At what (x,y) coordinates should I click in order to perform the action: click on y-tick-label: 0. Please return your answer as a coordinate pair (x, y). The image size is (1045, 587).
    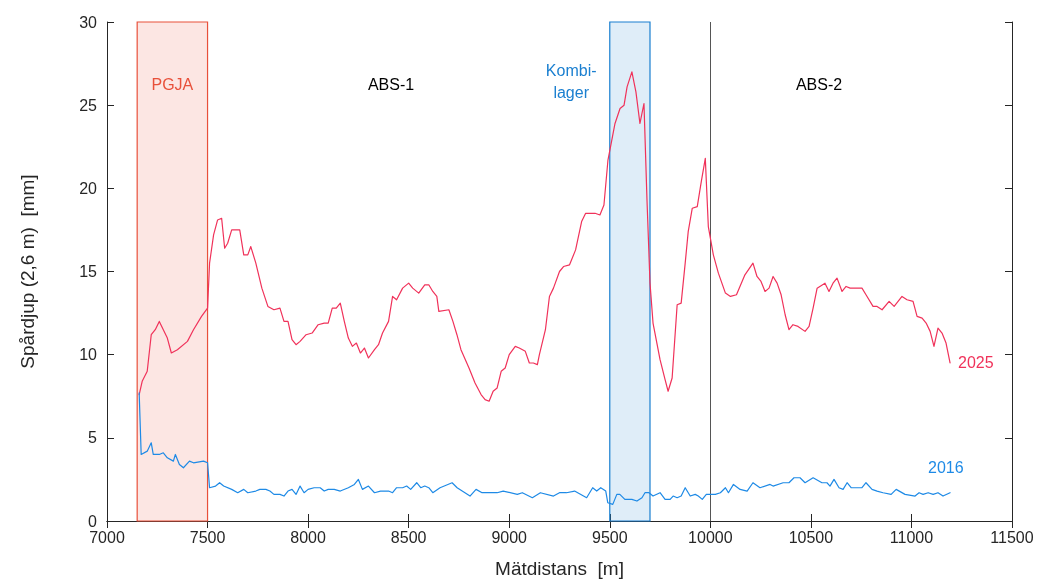
    Looking at the image, I should click on (93, 521).